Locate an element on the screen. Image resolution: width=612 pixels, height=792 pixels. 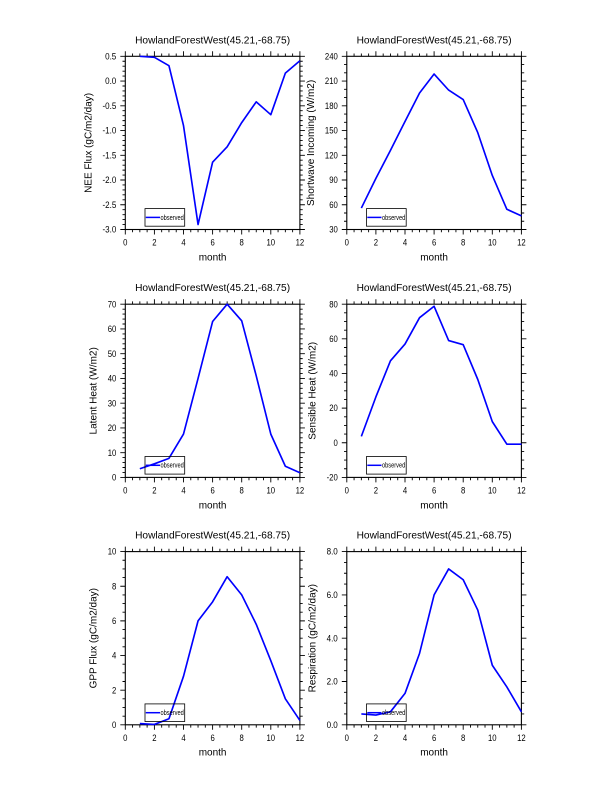
svg-text: 2.0 is located at coordinates (332, 682).